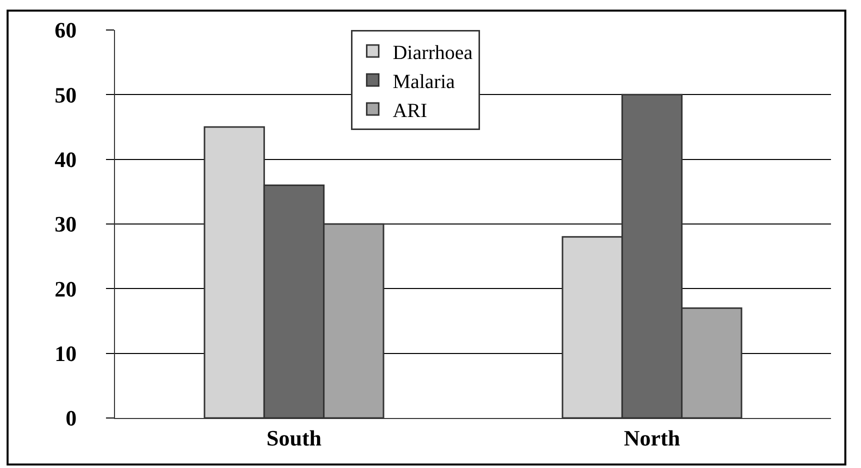 This screenshot has width=861, height=468. What do you see at coordinates (65, 30) in the screenshot?
I see `y-tick-label: 60` at bounding box center [65, 30].